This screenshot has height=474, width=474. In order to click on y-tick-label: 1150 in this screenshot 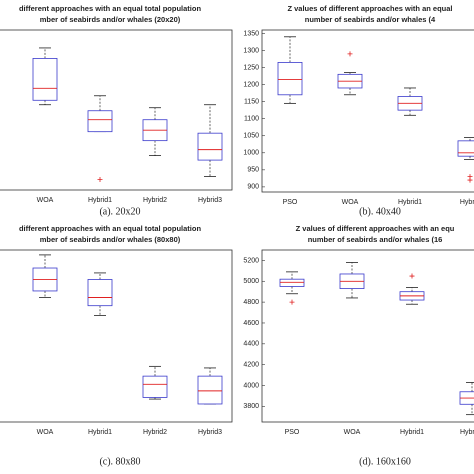, I will do `click(251, 101)`.